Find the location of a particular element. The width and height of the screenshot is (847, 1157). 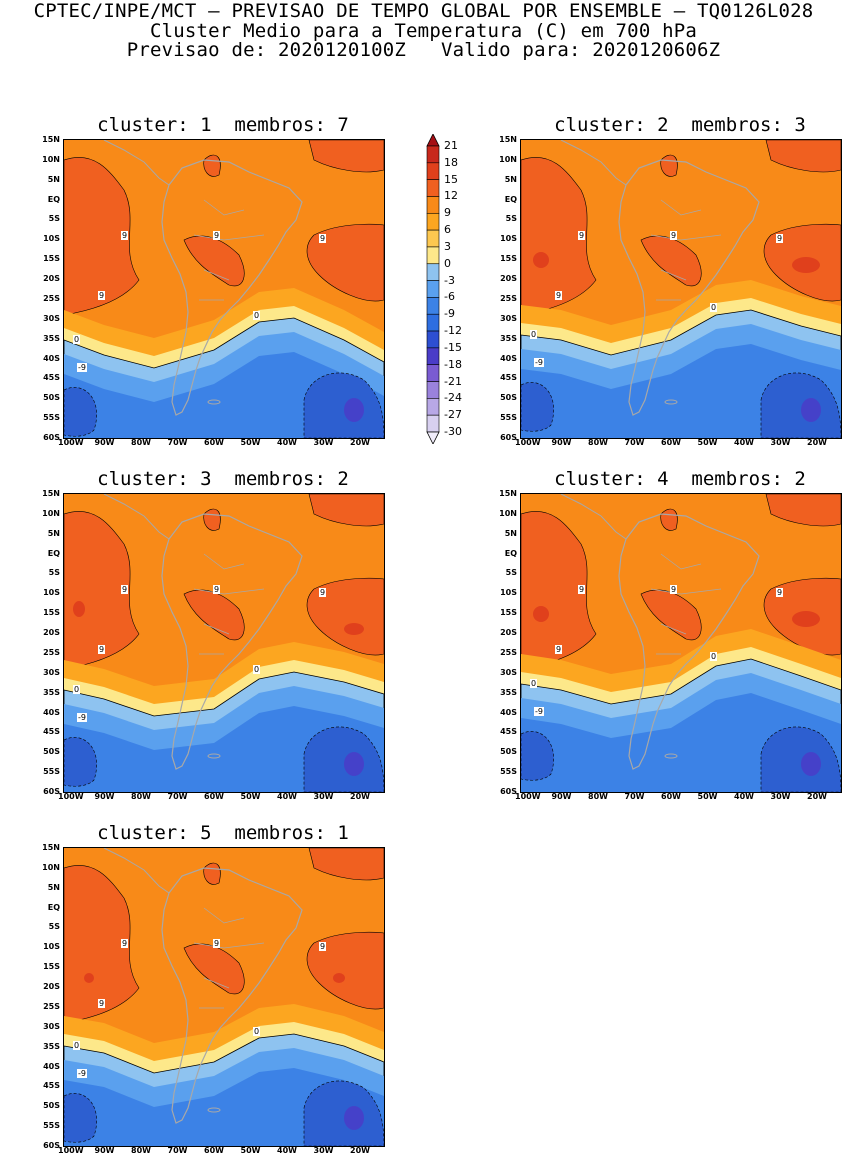

lon-tick-label: 90W is located at coordinates (104, 442).